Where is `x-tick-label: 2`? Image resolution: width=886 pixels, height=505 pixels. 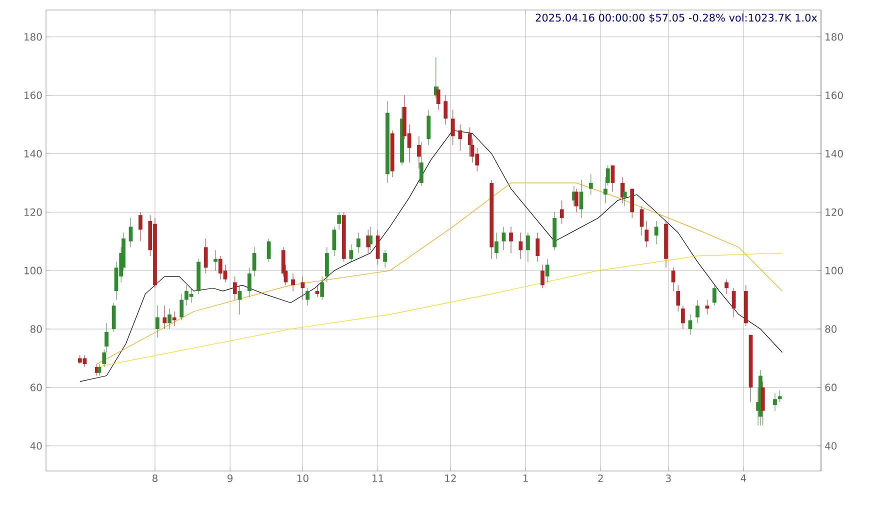
x-tick-label: 2 is located at coordinates (600, 478).